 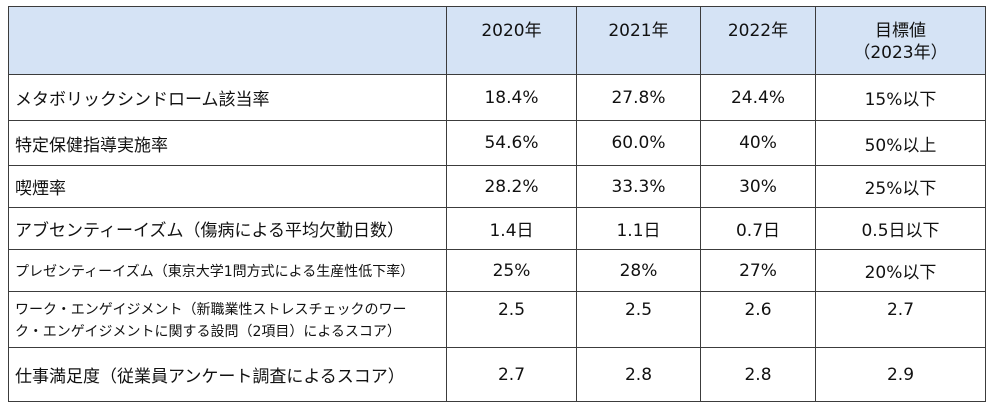 I want to click on cell-2020: 18.4%, so click(x=511, y=97).